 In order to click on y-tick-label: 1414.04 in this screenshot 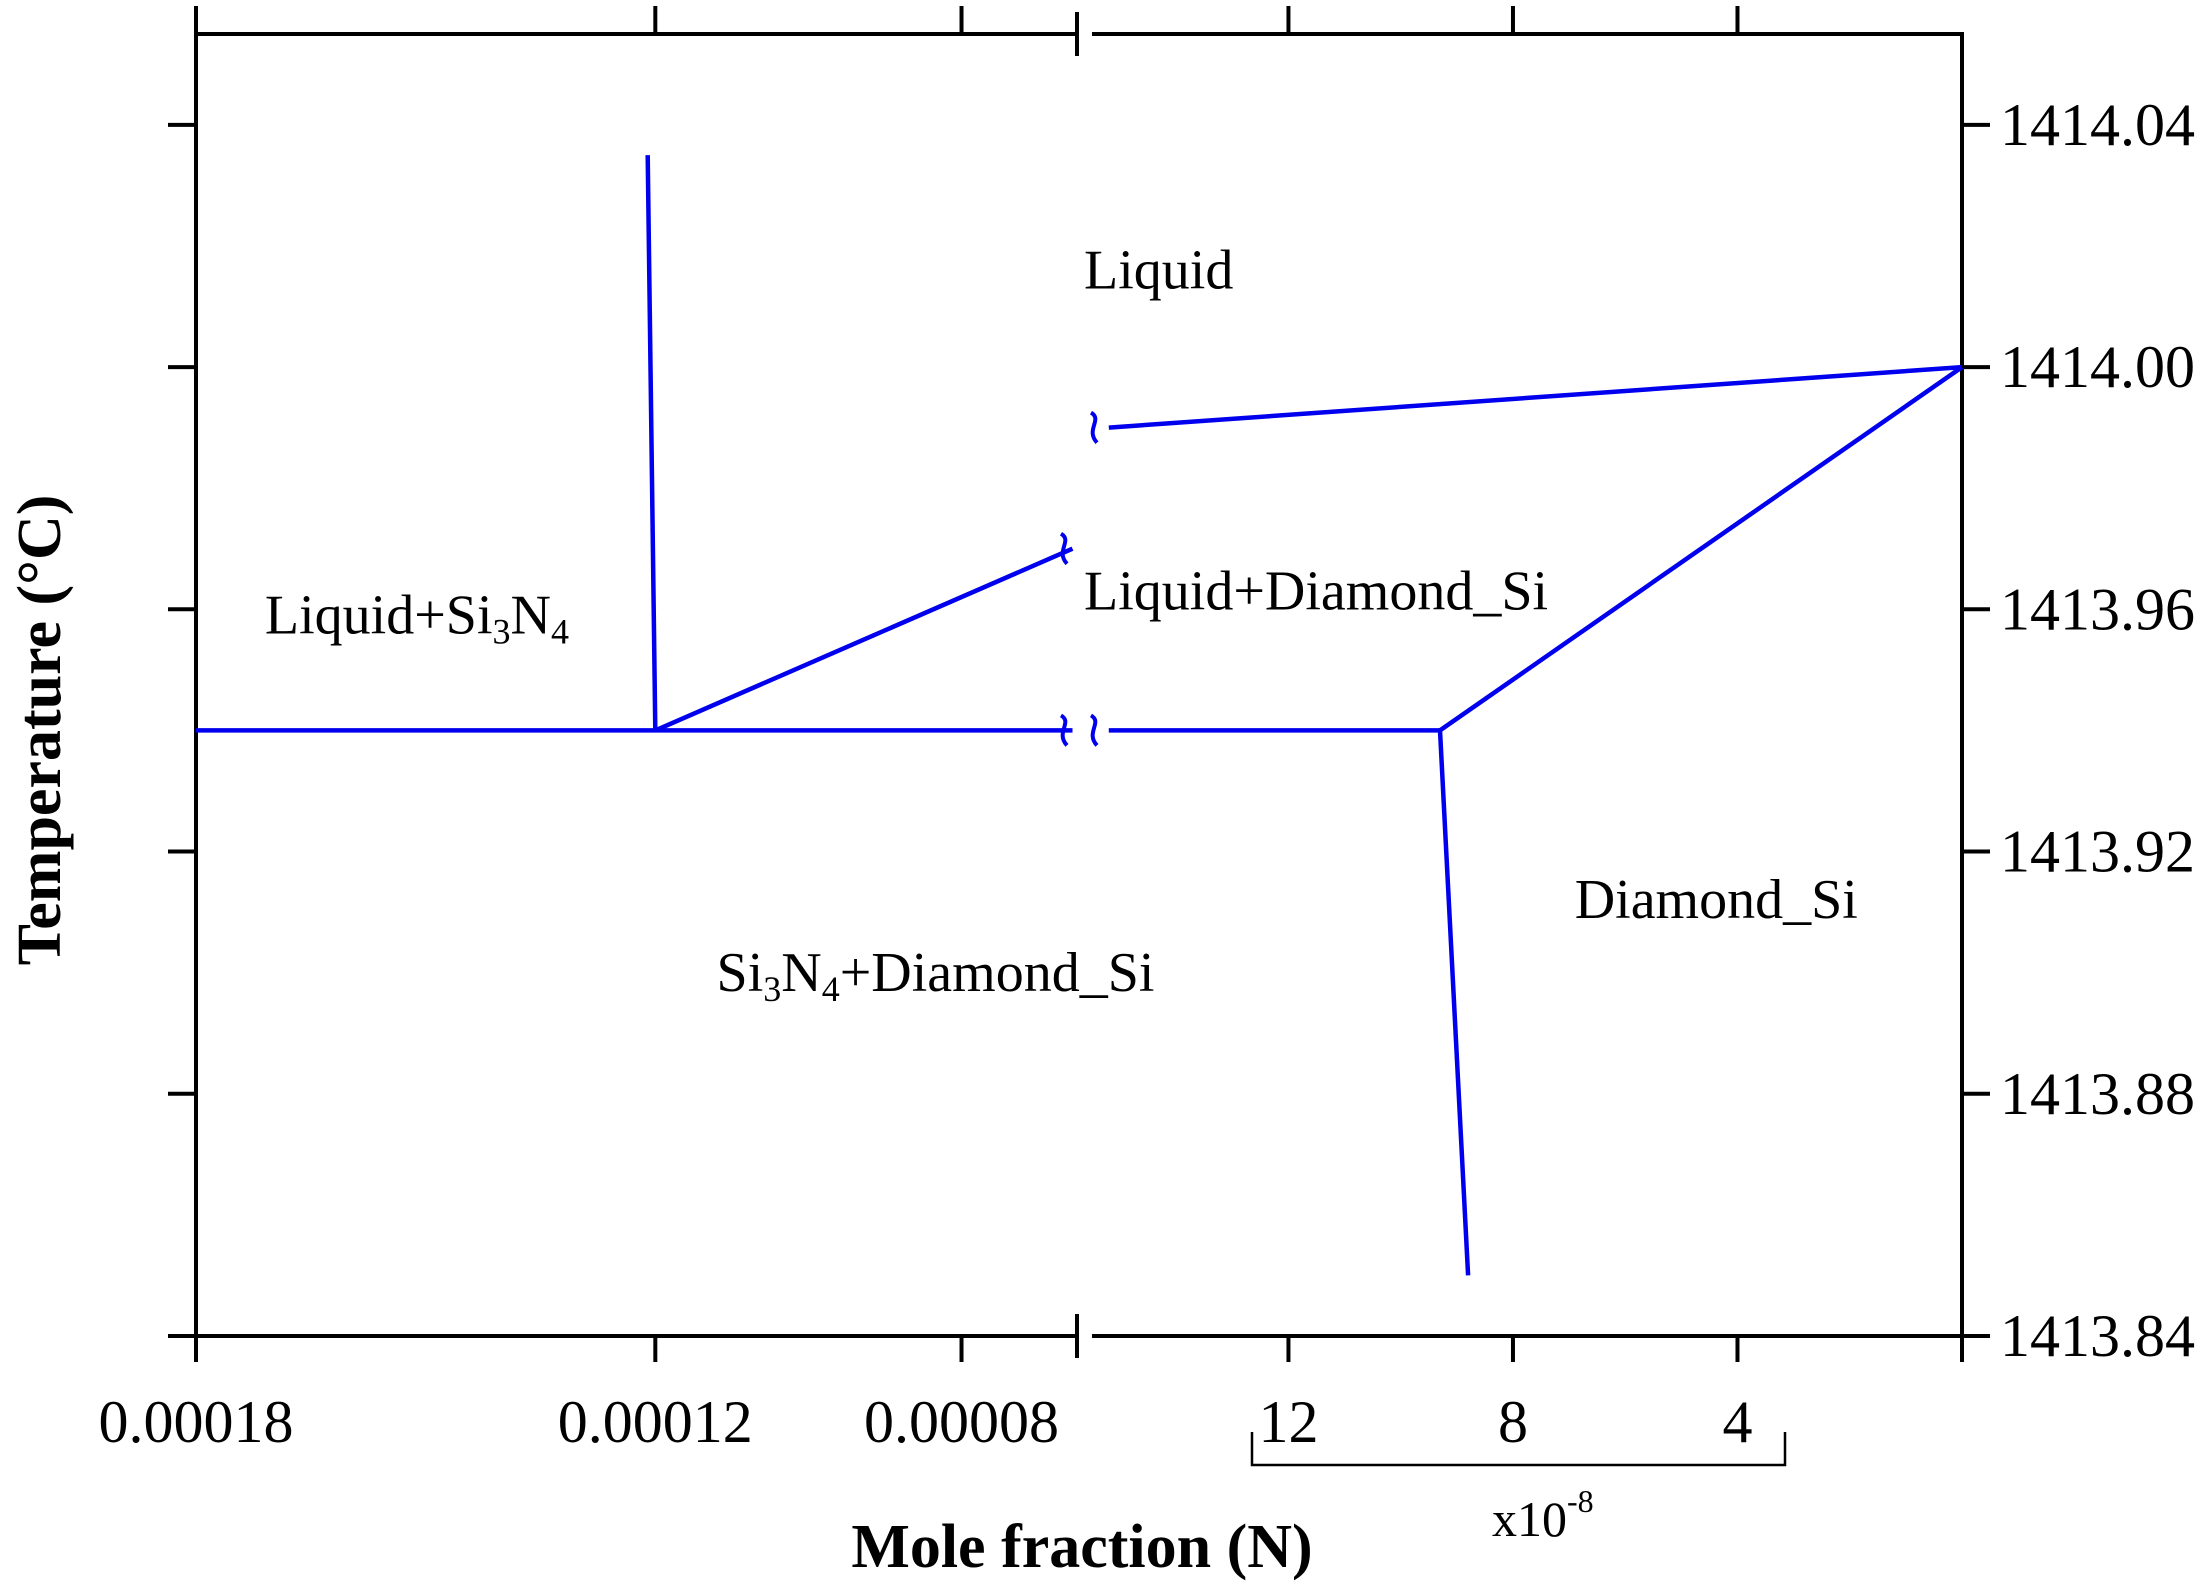, I will do `click(2097, 125)`.